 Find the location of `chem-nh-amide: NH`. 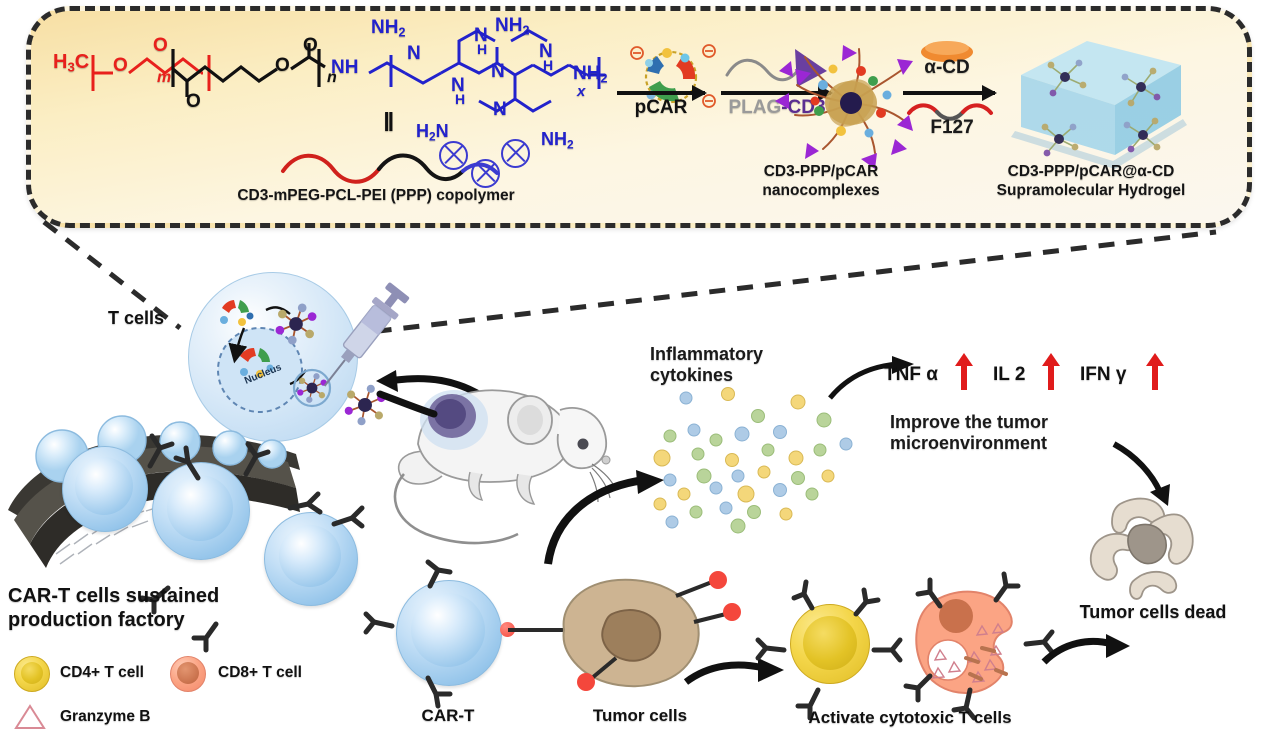

chem-nh-amide: NH is located at coordinates (345, 67).